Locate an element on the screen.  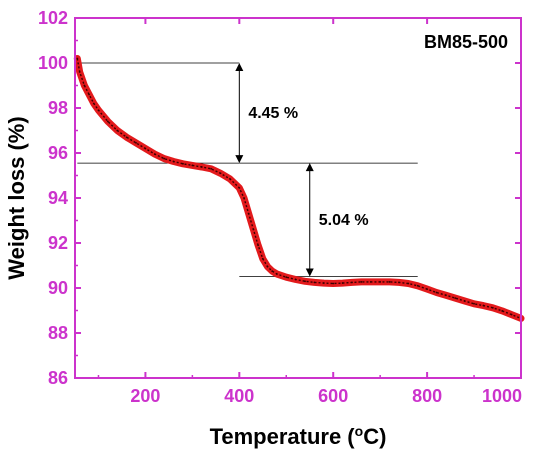
x-tick-label: 800 is located at coordinates (427, 396).